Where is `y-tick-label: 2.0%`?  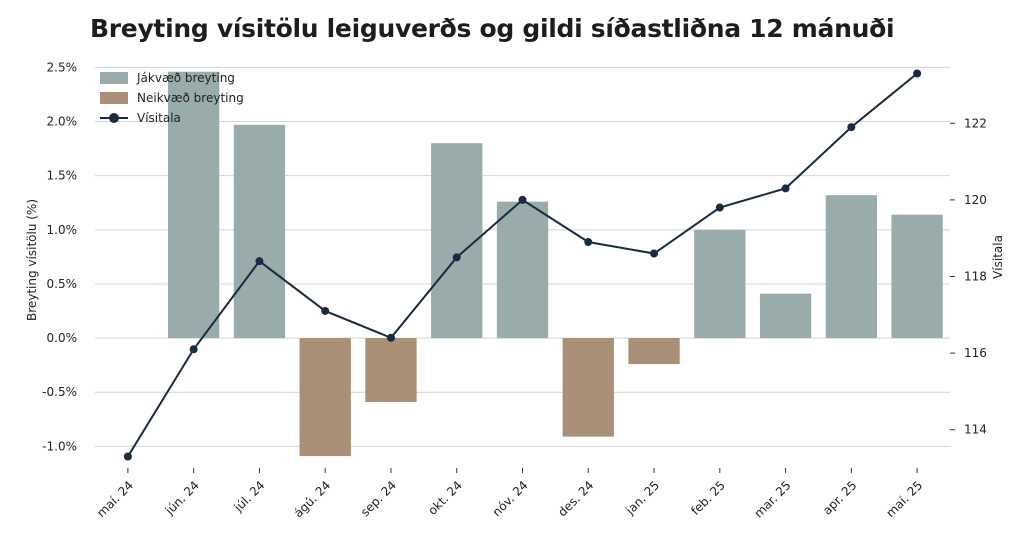 y-tick-label: 2.0% is located at coordinates (62, 122).